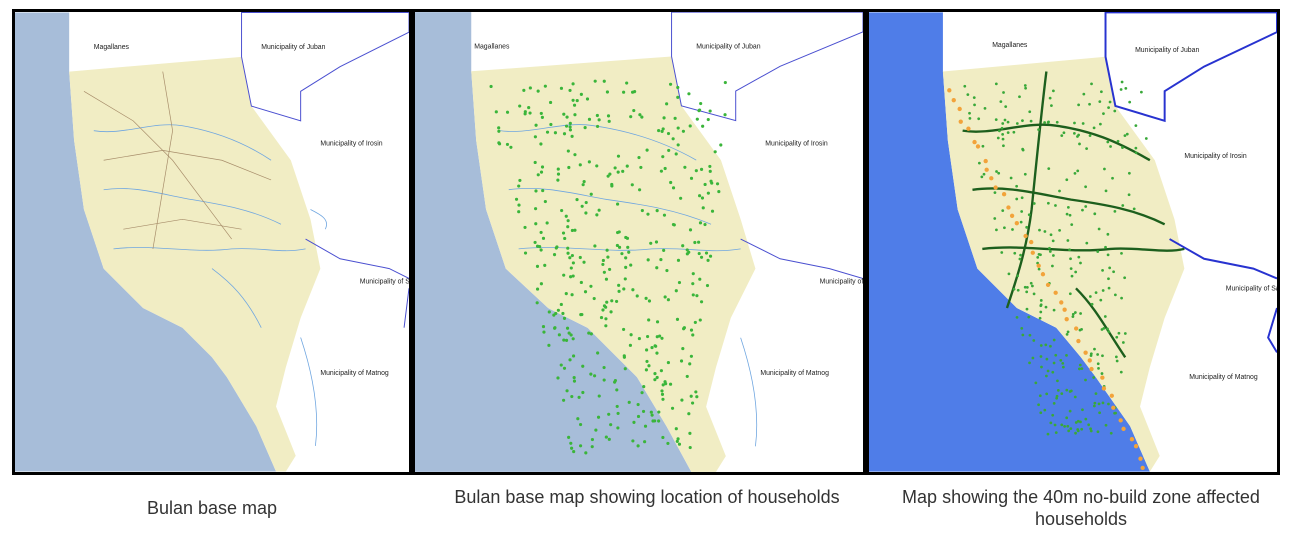 Image resolution: width=1300 pixels, height=542 pixels. What do you see at coordinates (210, 285) in the screenshot?
I see `rivers` at bounding box center [210, 285].